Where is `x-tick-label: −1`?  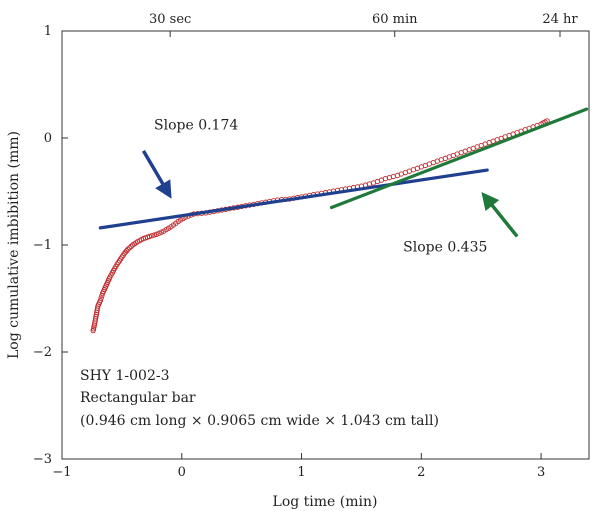 x-tick-label: −1 is located at coordinates (61, 472).